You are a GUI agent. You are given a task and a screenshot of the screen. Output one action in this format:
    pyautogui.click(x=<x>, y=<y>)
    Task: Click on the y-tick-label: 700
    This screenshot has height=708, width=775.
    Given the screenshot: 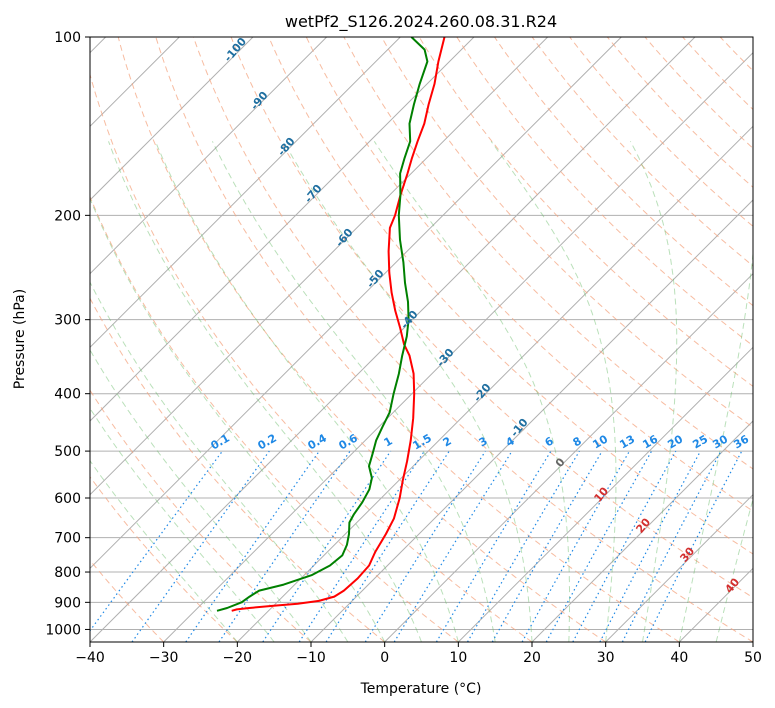 What is the action you would take?
    pyautogui.click(x=67, y=539)
    